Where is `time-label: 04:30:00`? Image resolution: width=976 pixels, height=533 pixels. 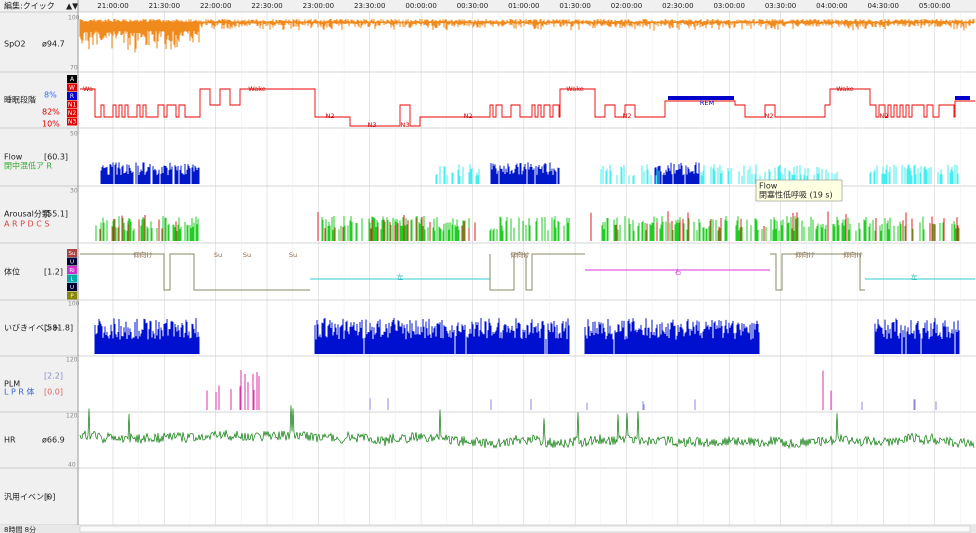 time-label: 04:30:00 is located at coordinates (883, 6).